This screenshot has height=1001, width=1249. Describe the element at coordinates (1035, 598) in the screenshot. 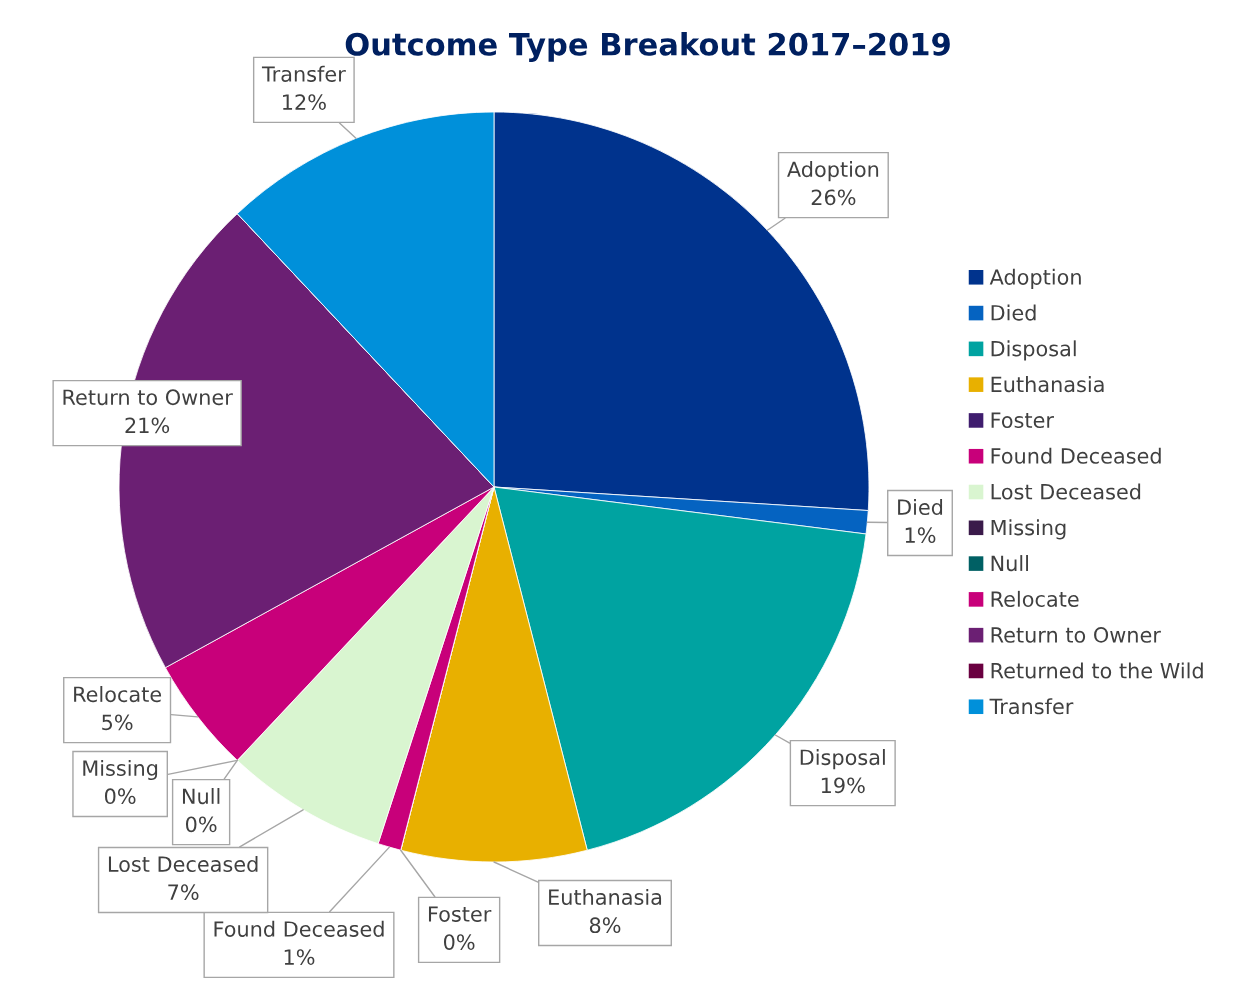

I see `legend-label: Relocate` at that location.